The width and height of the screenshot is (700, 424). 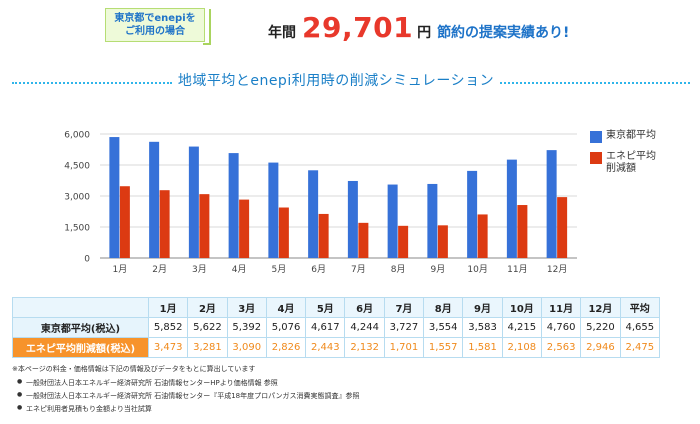 What do you see at coordinates (424, 33) in the screenshot?
I see `savings-unit: 円` at bounding box center [424, 33].